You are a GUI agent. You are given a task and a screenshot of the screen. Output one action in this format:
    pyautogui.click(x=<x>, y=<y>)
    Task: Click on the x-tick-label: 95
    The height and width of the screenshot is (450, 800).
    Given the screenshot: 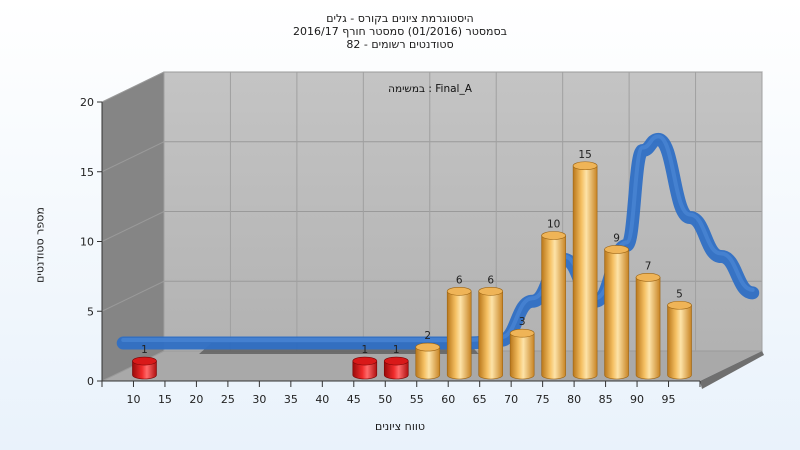 What is the action you would take?
    pyautogui.click(x=669, y=399)
    